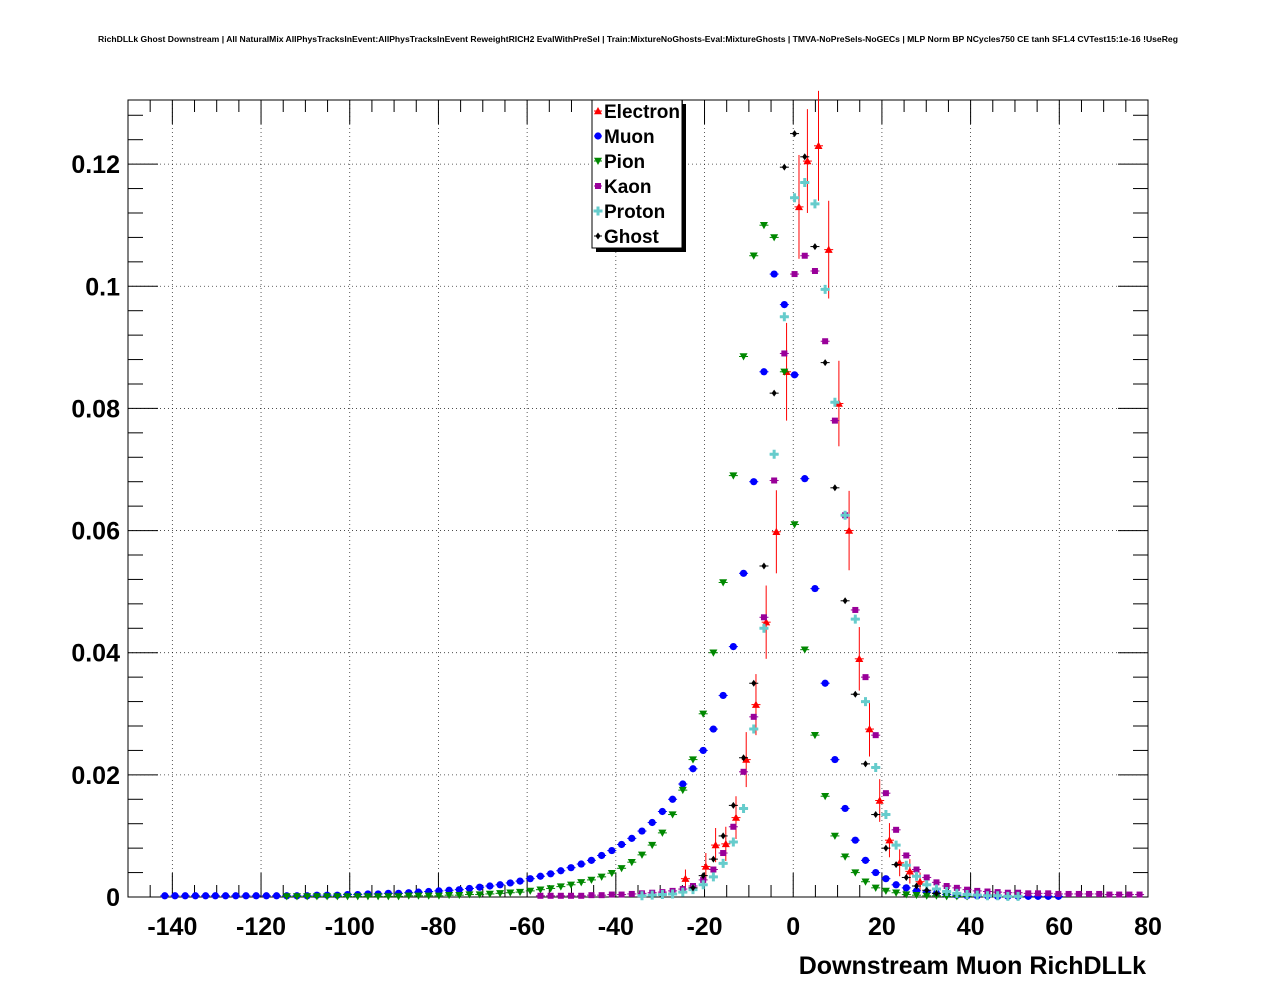 The height and width of the screenshot is (1001, 1276). Describe the element at coordinates (637, 174) in the screenshot. I see `legend-box` at that location.